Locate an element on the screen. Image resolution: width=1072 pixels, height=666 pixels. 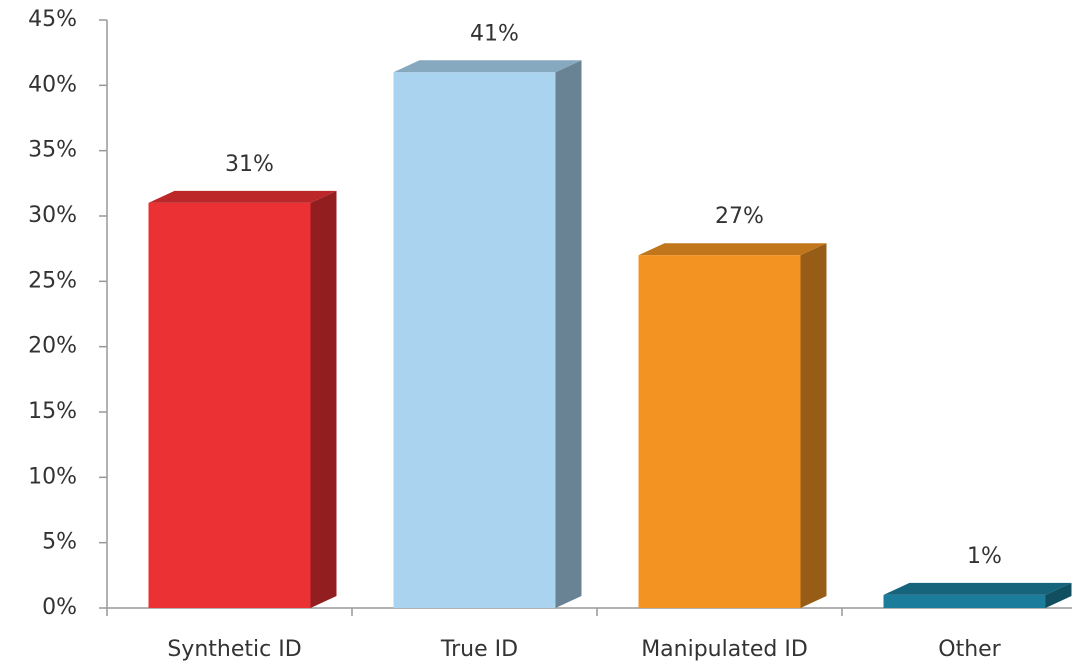
y-tick-label: 40% is located at coordinates (52, 84).